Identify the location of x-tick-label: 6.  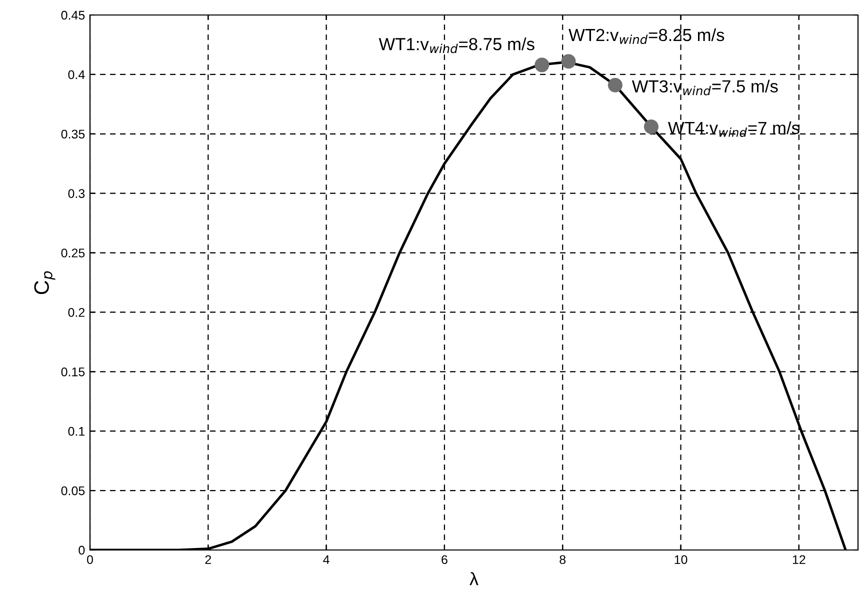
(445, 559).